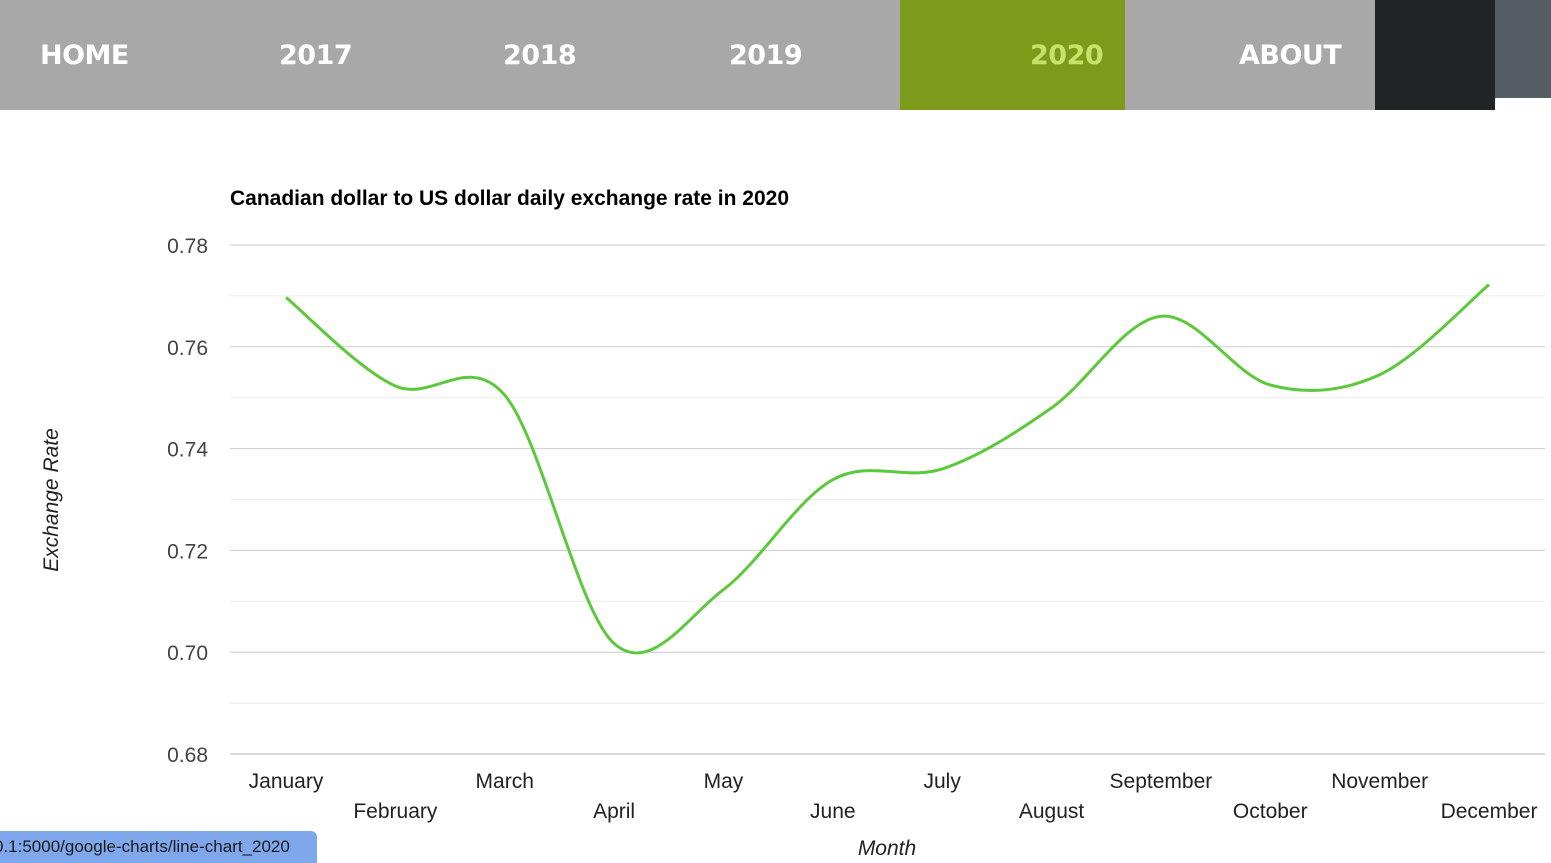 Image resolution: width=1551 pixels, height=863 pixels. Describe the element at coordinates (145, 846) in the screenshot. I see `status-url-text: 0.1:5000/google-charts/line-chart_2020` at that location.